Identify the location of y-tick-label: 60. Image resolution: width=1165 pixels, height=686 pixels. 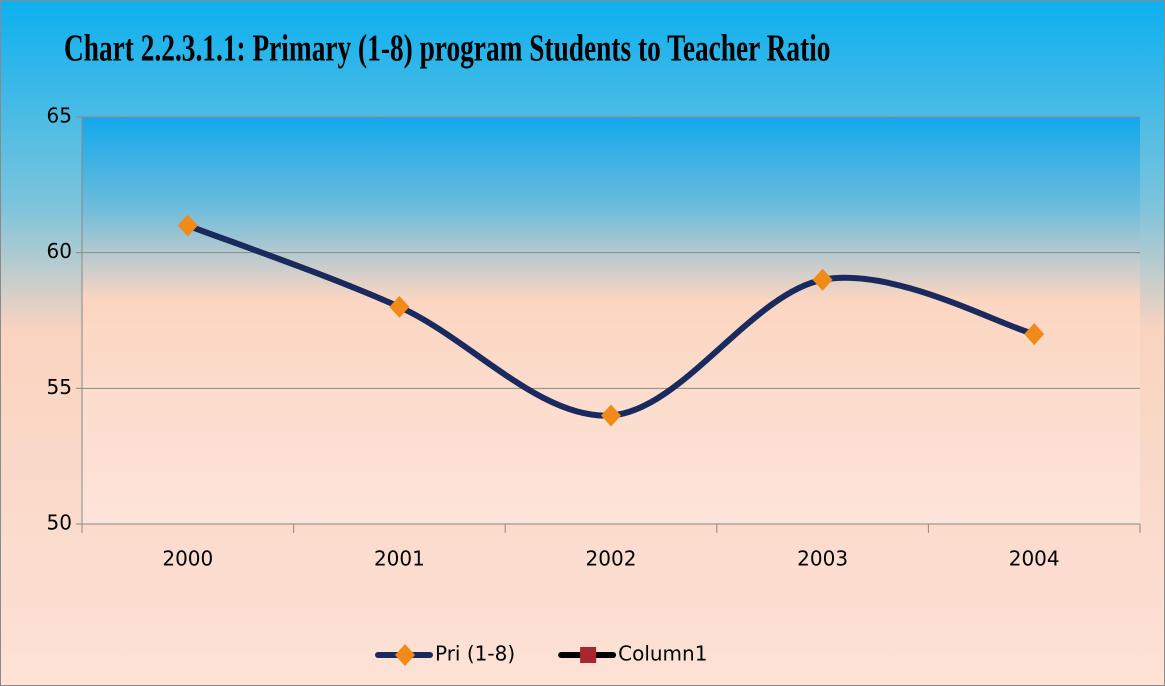
(59, 251).